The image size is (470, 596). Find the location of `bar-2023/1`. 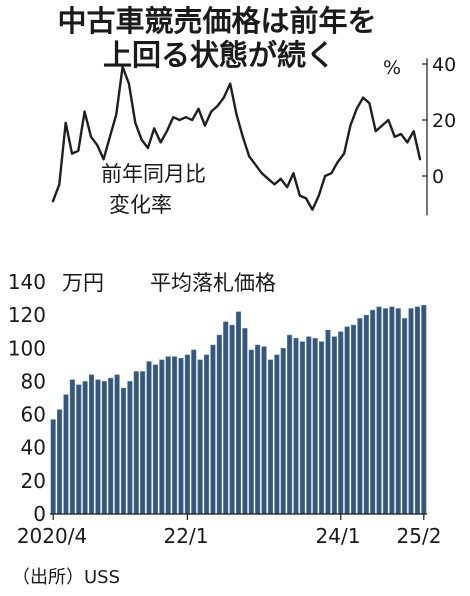

bar-2023/1 is located at coordinates (264, 430).